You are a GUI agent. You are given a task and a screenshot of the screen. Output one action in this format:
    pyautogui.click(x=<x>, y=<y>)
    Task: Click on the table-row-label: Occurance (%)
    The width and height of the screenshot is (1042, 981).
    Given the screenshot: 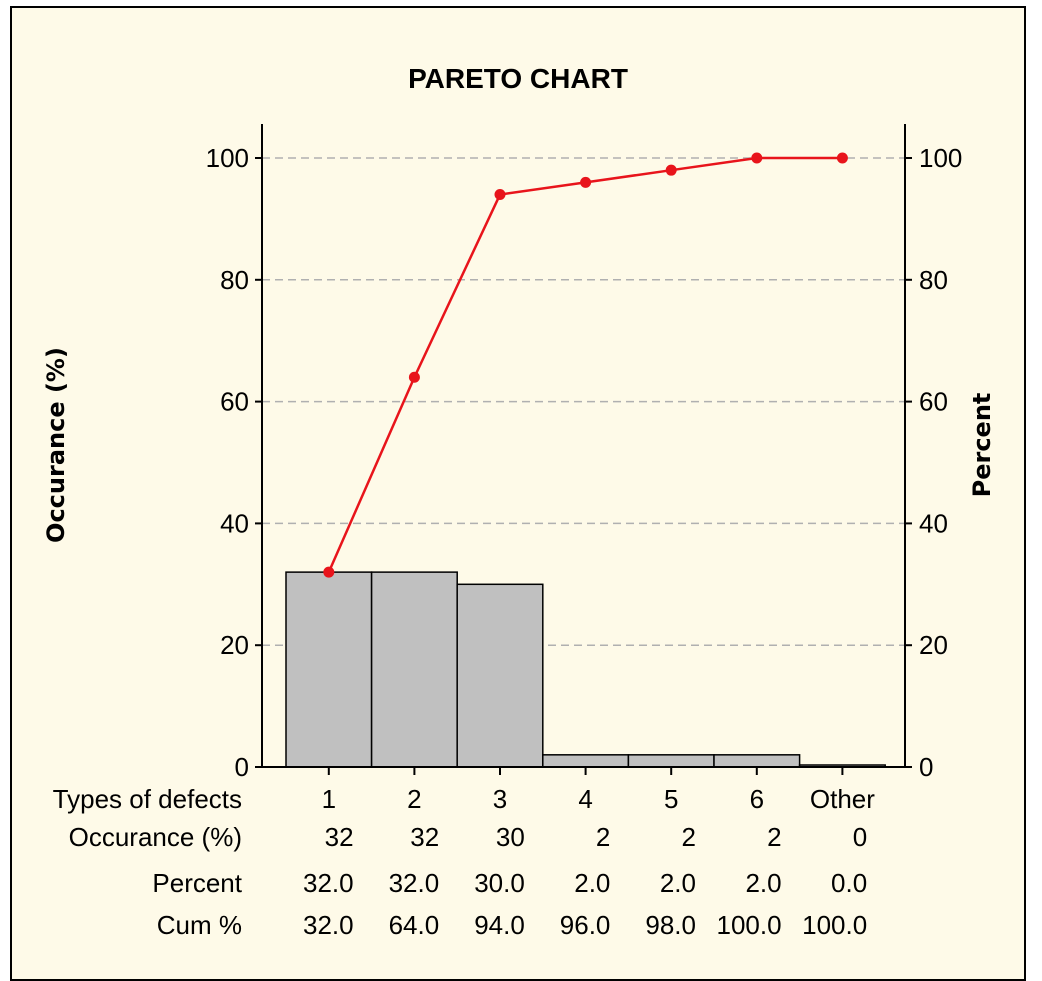 What is the action you would take?
    pyautogui.click(x=155, y=837)
    